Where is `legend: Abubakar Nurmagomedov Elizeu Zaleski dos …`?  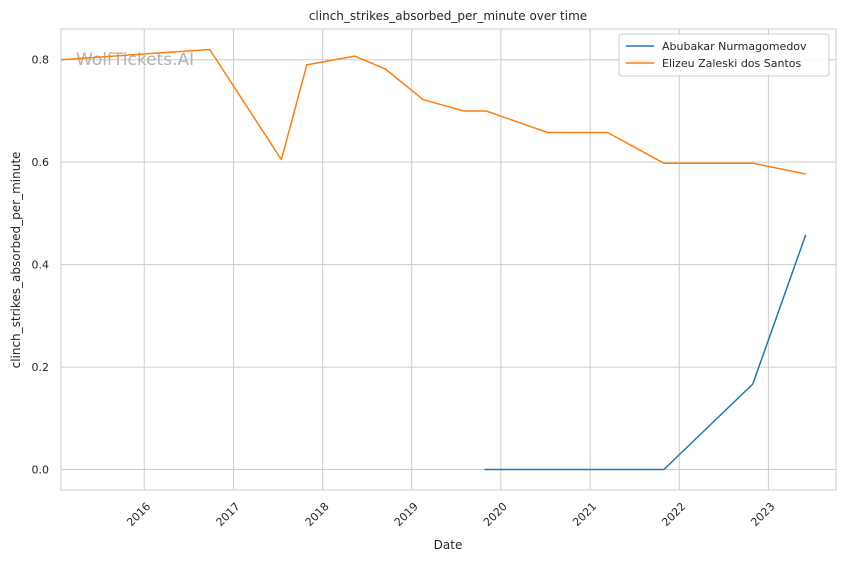
legend: Abubakar Nurmagomedov Elizeu Zaleski dos … is located at coordinates (724, 55).